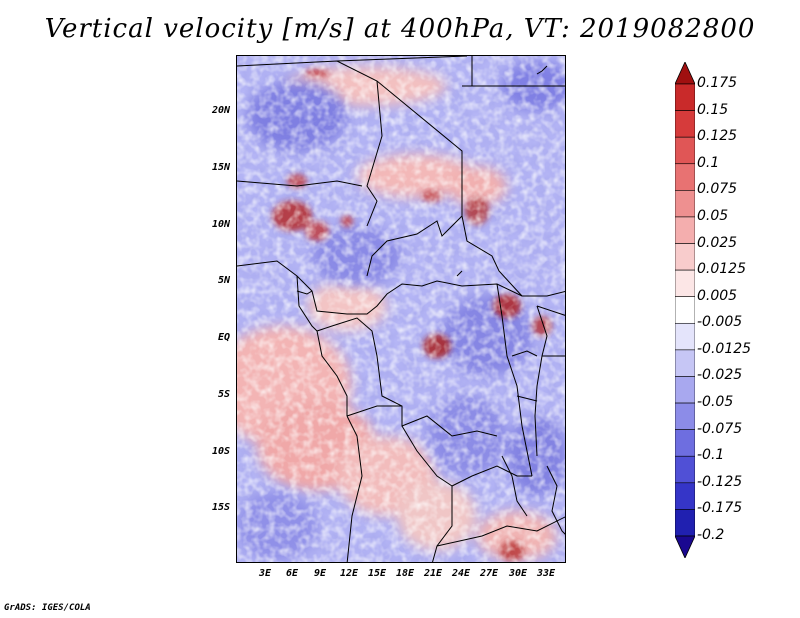  What do you see at coordinates (711, 535) in the screenshot?
I see `colorbar-label: -0.2` at bounding box center [711, 535].